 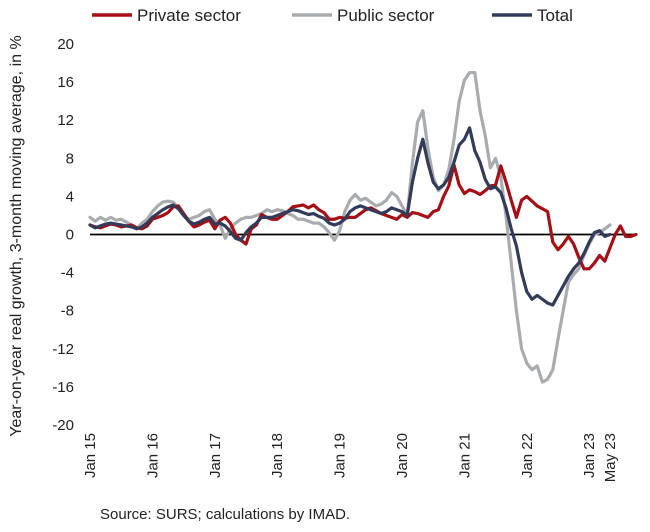 What do you see at coordinates (610, 457) in the screenshot?
I see `x-tick-label: May 23` at bounding box center [610, 457].